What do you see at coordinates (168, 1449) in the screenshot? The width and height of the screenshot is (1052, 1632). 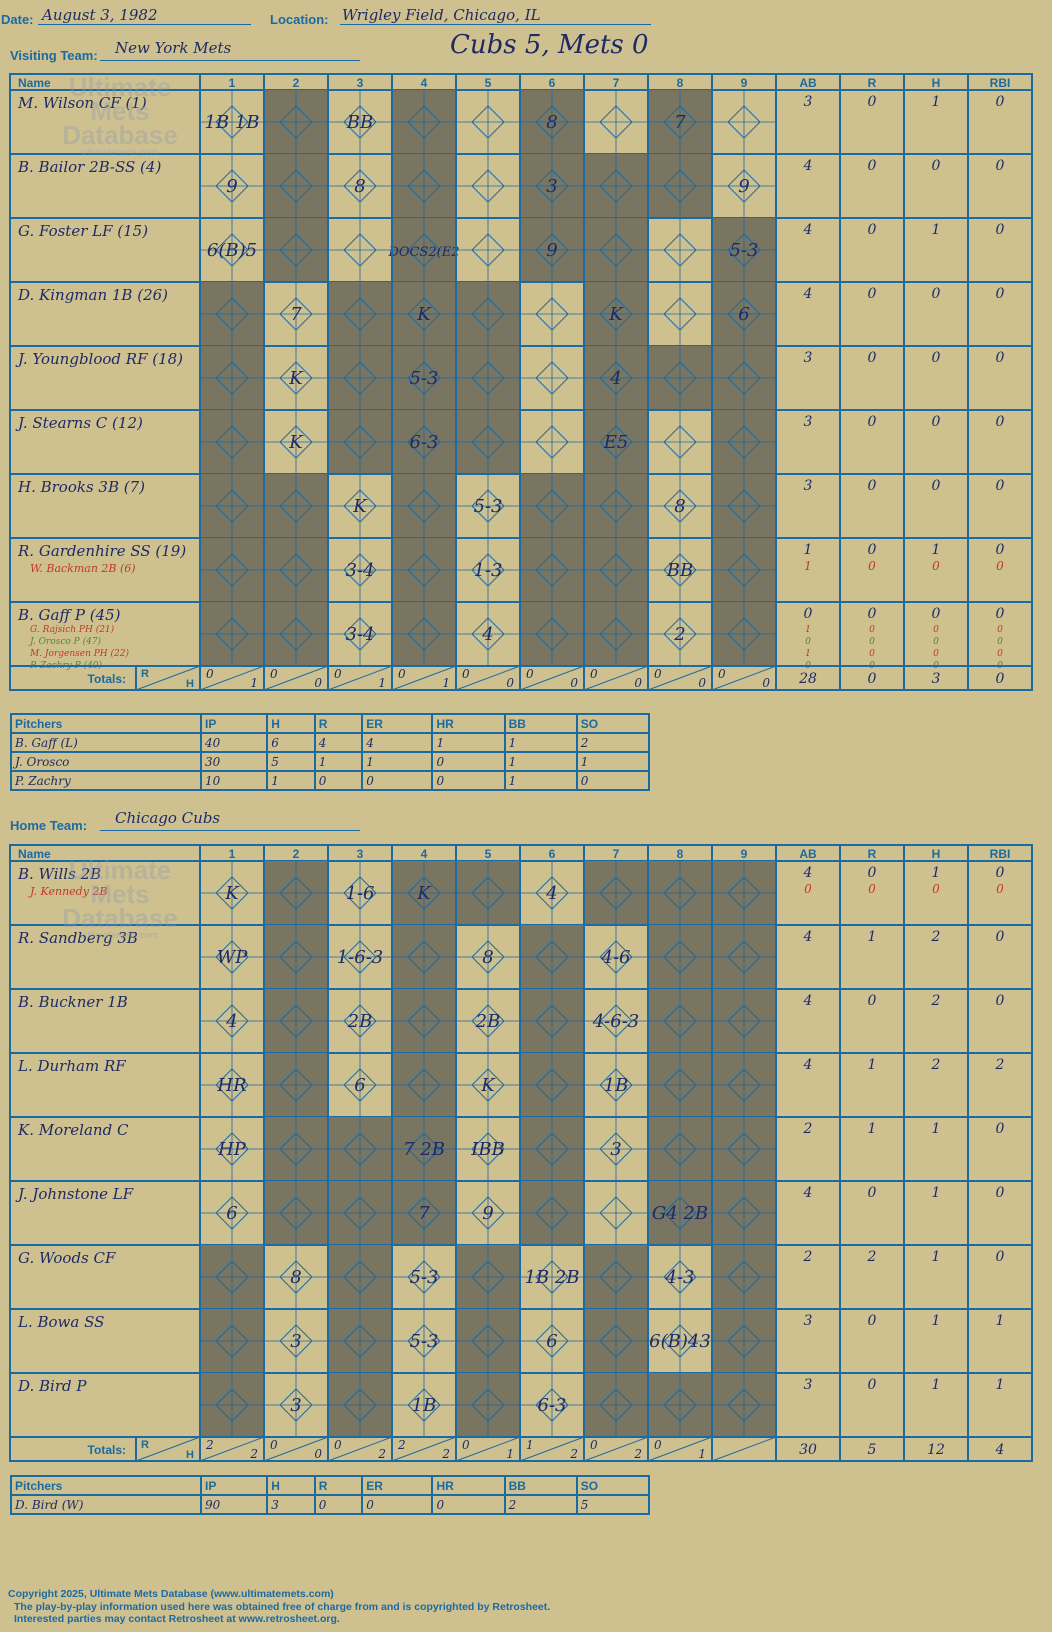 I see `home-rh-slash` at bounding box center [168, 1449].